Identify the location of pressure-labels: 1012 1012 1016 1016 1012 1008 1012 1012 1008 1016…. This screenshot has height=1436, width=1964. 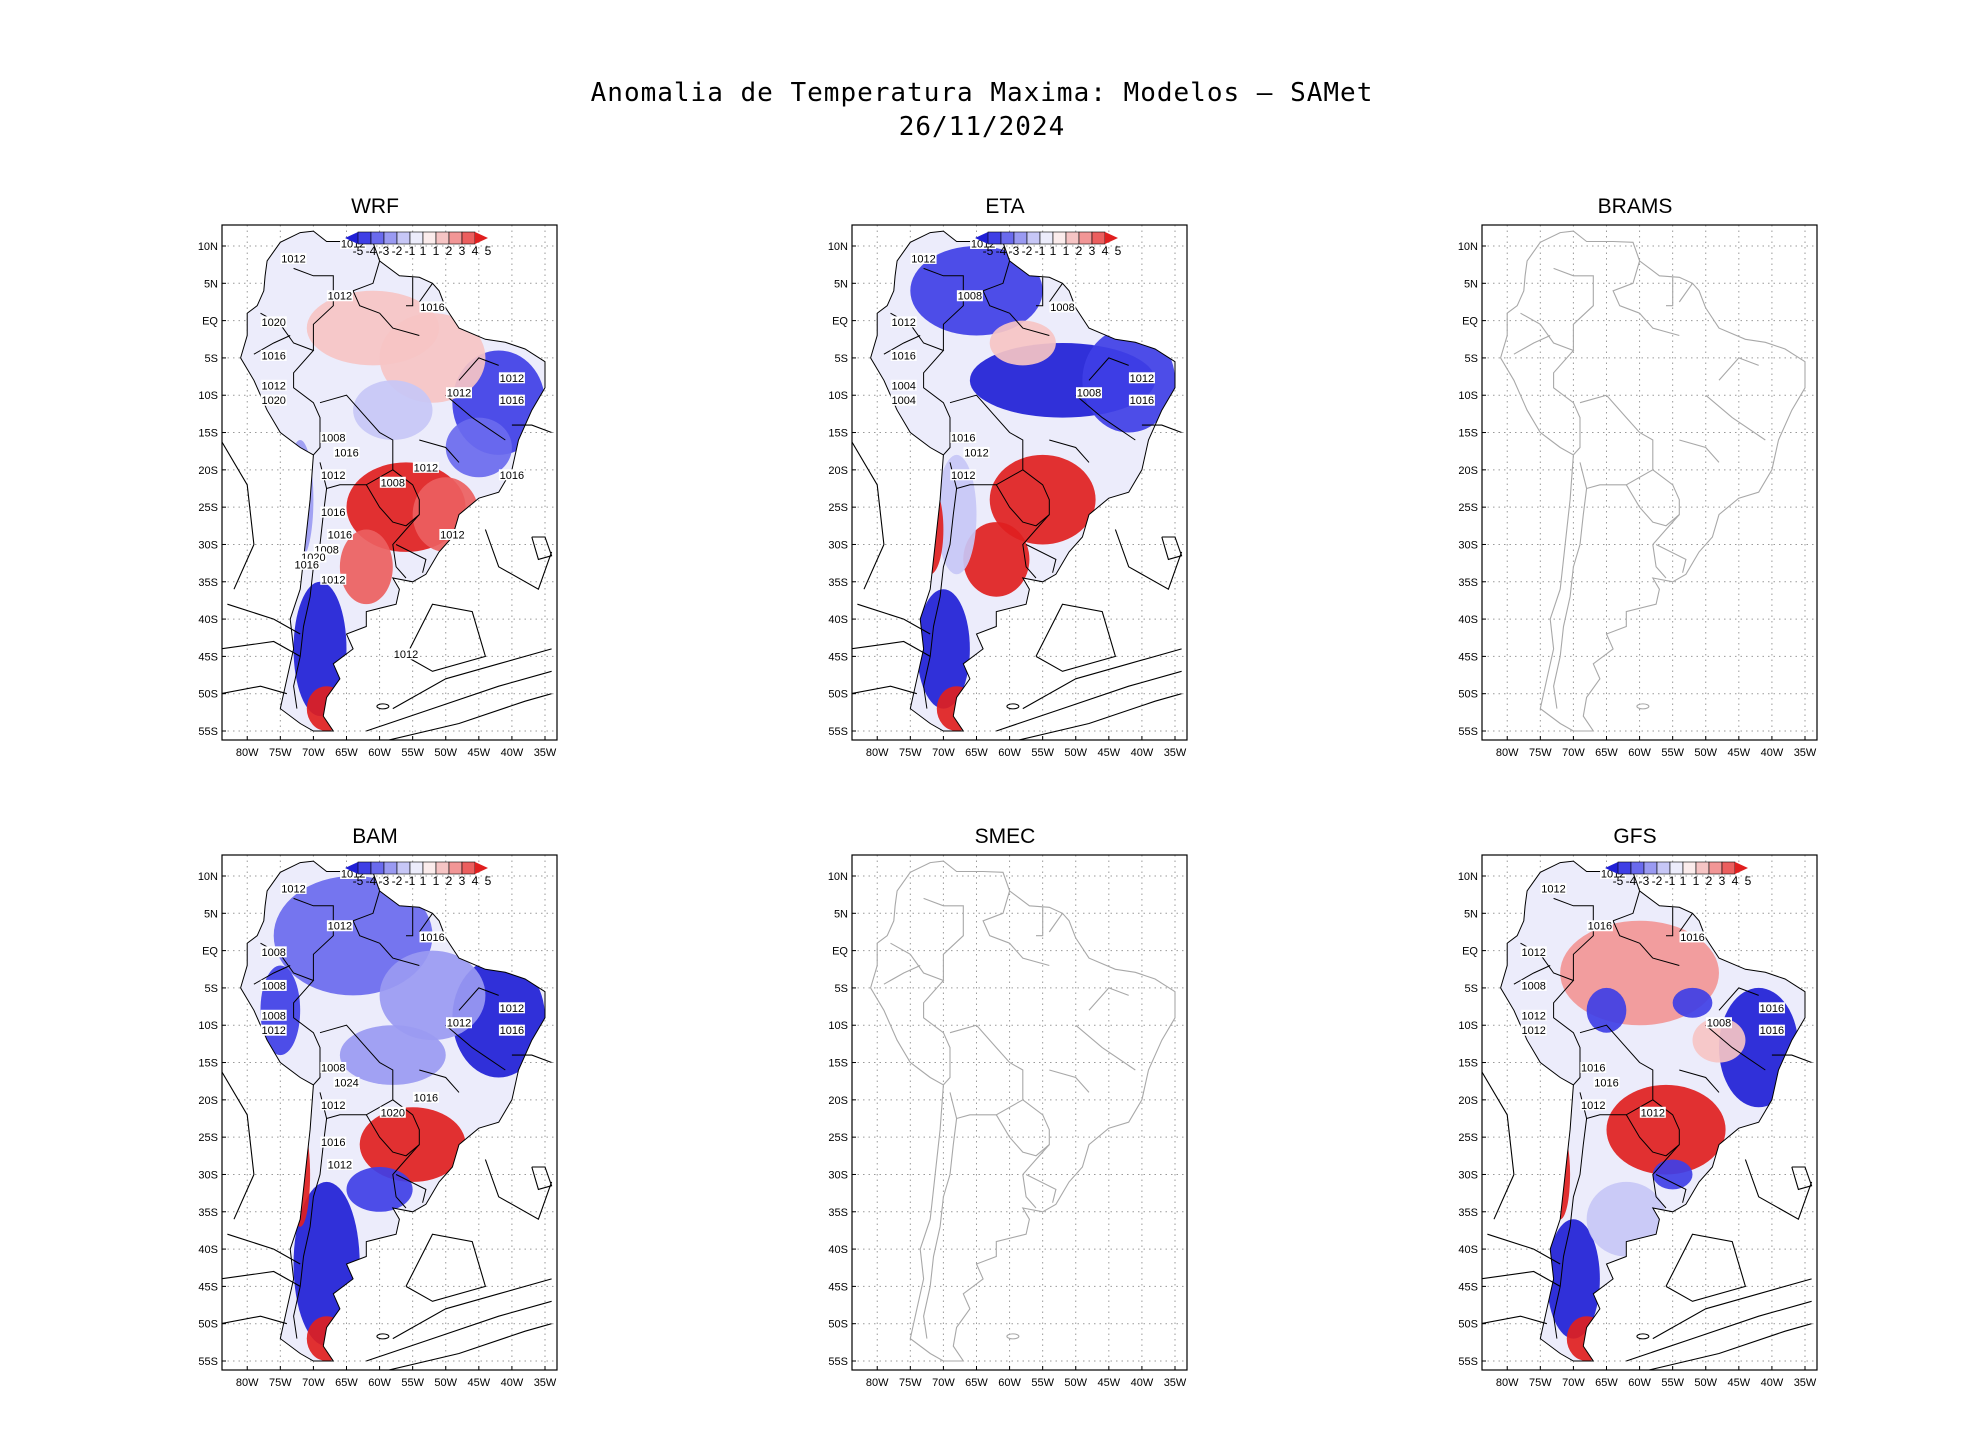
(1652, 993).